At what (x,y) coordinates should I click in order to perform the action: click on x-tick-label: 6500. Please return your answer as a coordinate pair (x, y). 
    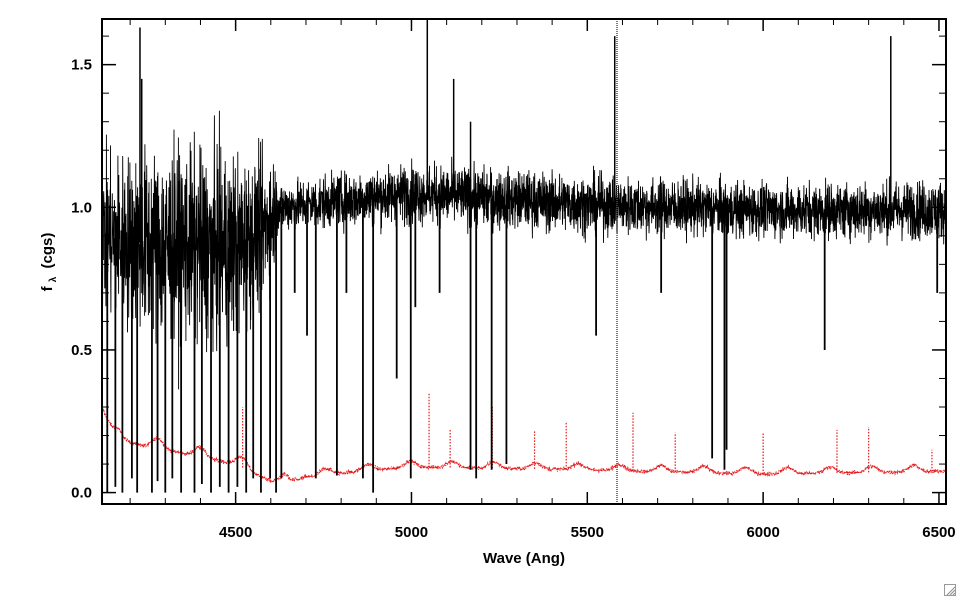
    Looking at the image, I should click on (938, 532).